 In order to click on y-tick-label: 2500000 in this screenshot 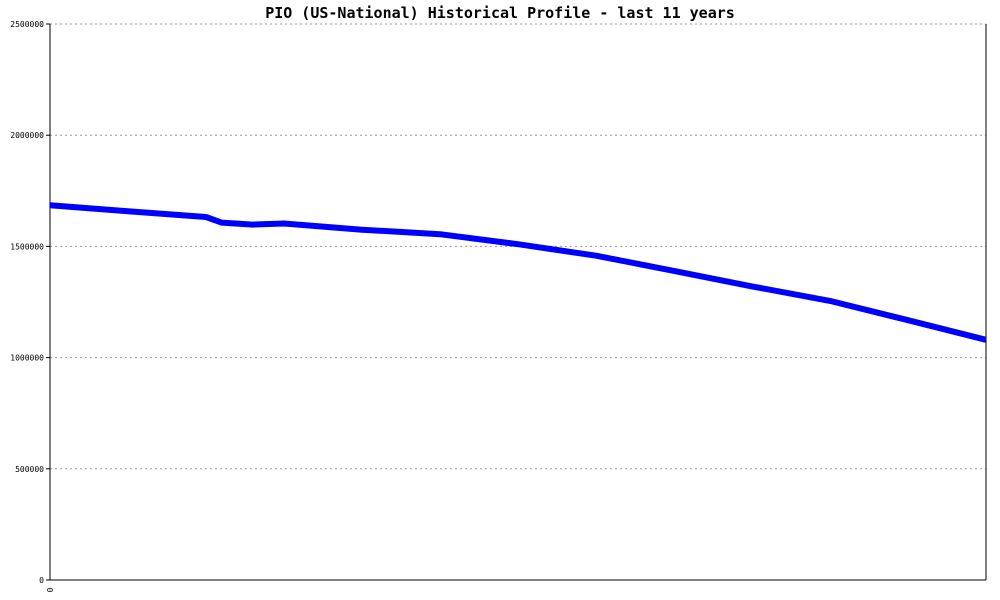, I will do `click(27, 24)`.